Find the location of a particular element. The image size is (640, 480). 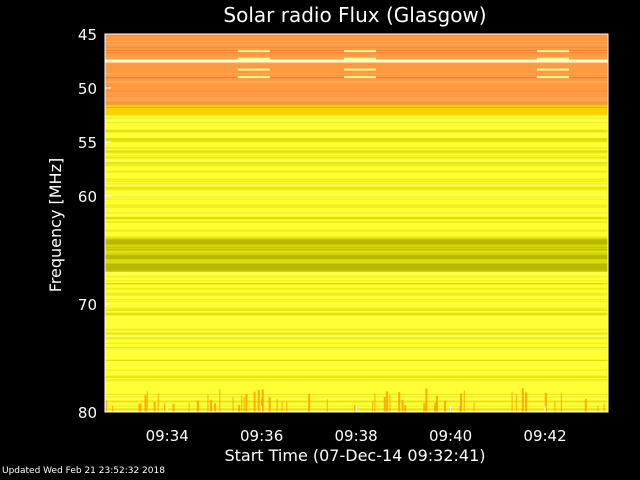

y-tick-label: 60 is located at coordinates (87, 197).